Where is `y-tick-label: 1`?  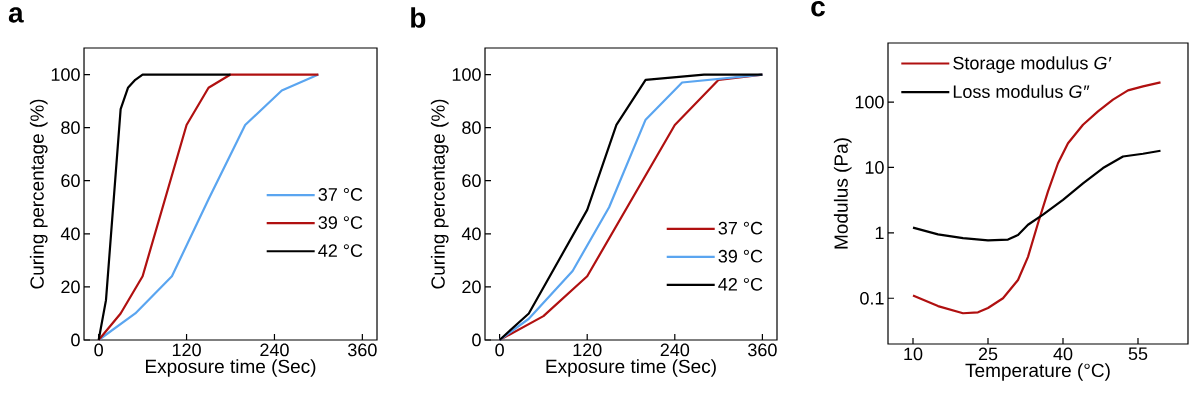
y-tick-label: 1 is located at coordinates (879, 233).